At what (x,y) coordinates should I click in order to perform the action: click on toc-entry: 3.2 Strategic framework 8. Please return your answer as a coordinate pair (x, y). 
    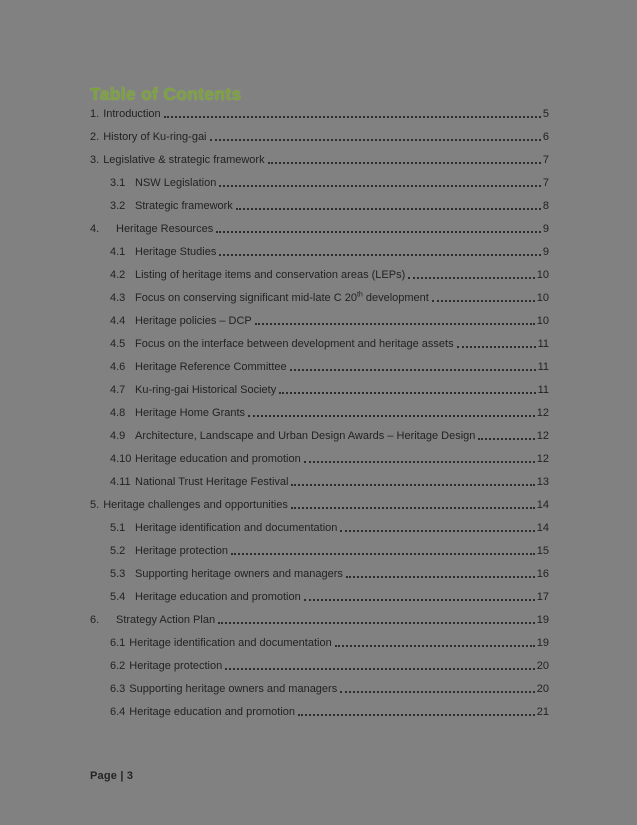
    Looking at the image, I should click on (319, 206).